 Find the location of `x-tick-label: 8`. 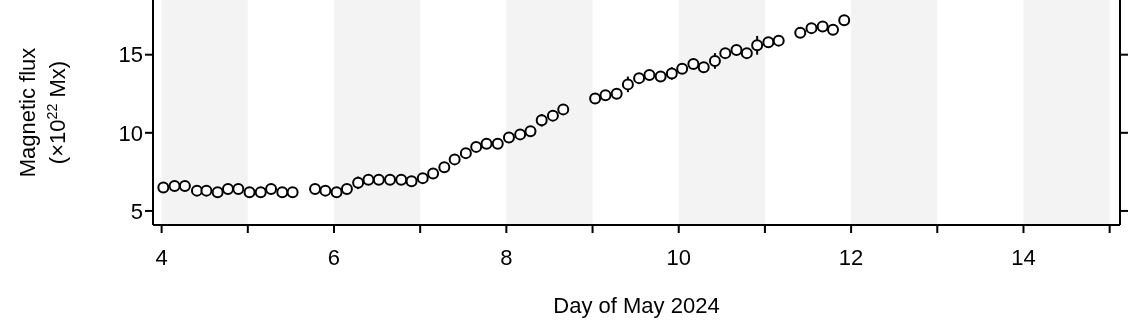

x-tick-label: 8 is located at coordinates (506, 257).